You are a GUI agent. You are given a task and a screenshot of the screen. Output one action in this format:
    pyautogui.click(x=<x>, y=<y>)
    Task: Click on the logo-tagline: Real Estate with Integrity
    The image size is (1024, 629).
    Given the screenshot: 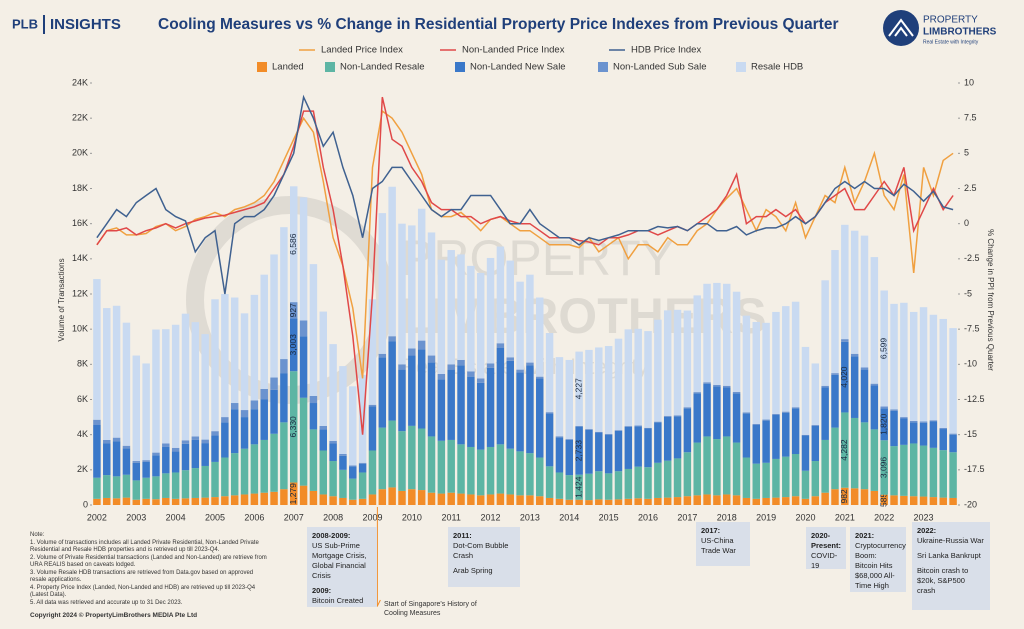 What is the action you would take?
    pyautogui.click(x=951, y=42)
    